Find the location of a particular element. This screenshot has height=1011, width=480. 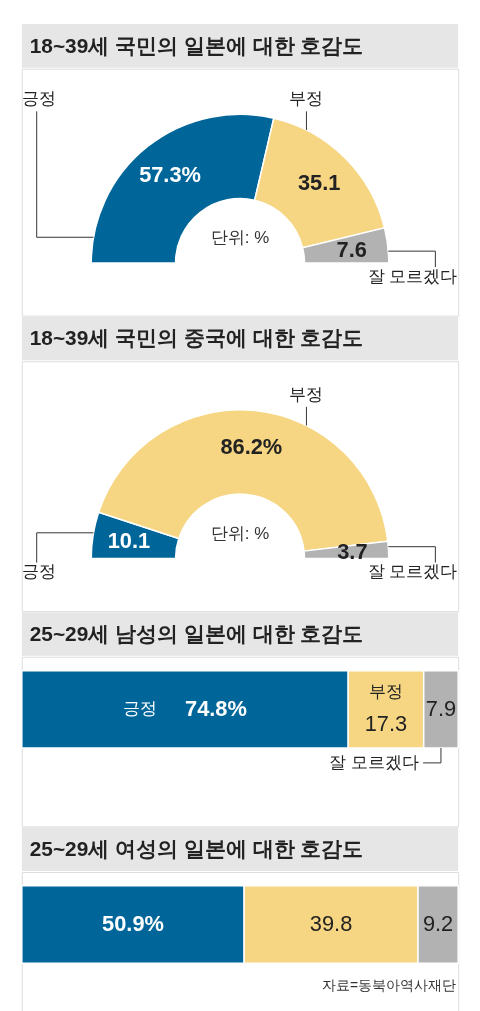

data-label: 86.2% is located at coordinates (251, 446).